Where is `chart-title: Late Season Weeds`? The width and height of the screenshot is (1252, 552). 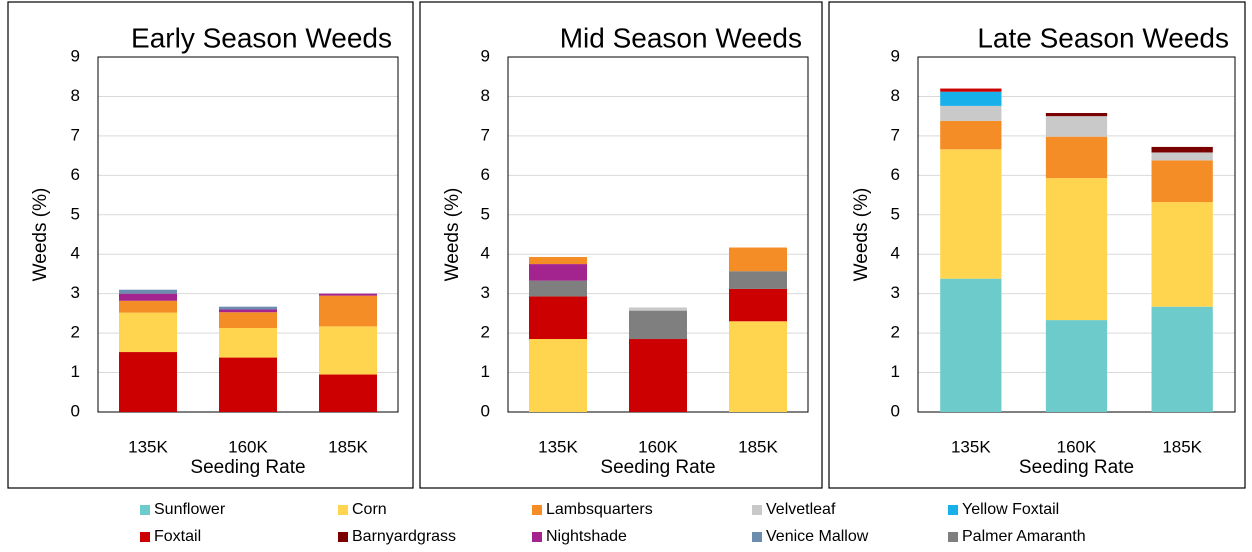 chart-title: Late Season Weeds is located at coordinates (1103, 37).